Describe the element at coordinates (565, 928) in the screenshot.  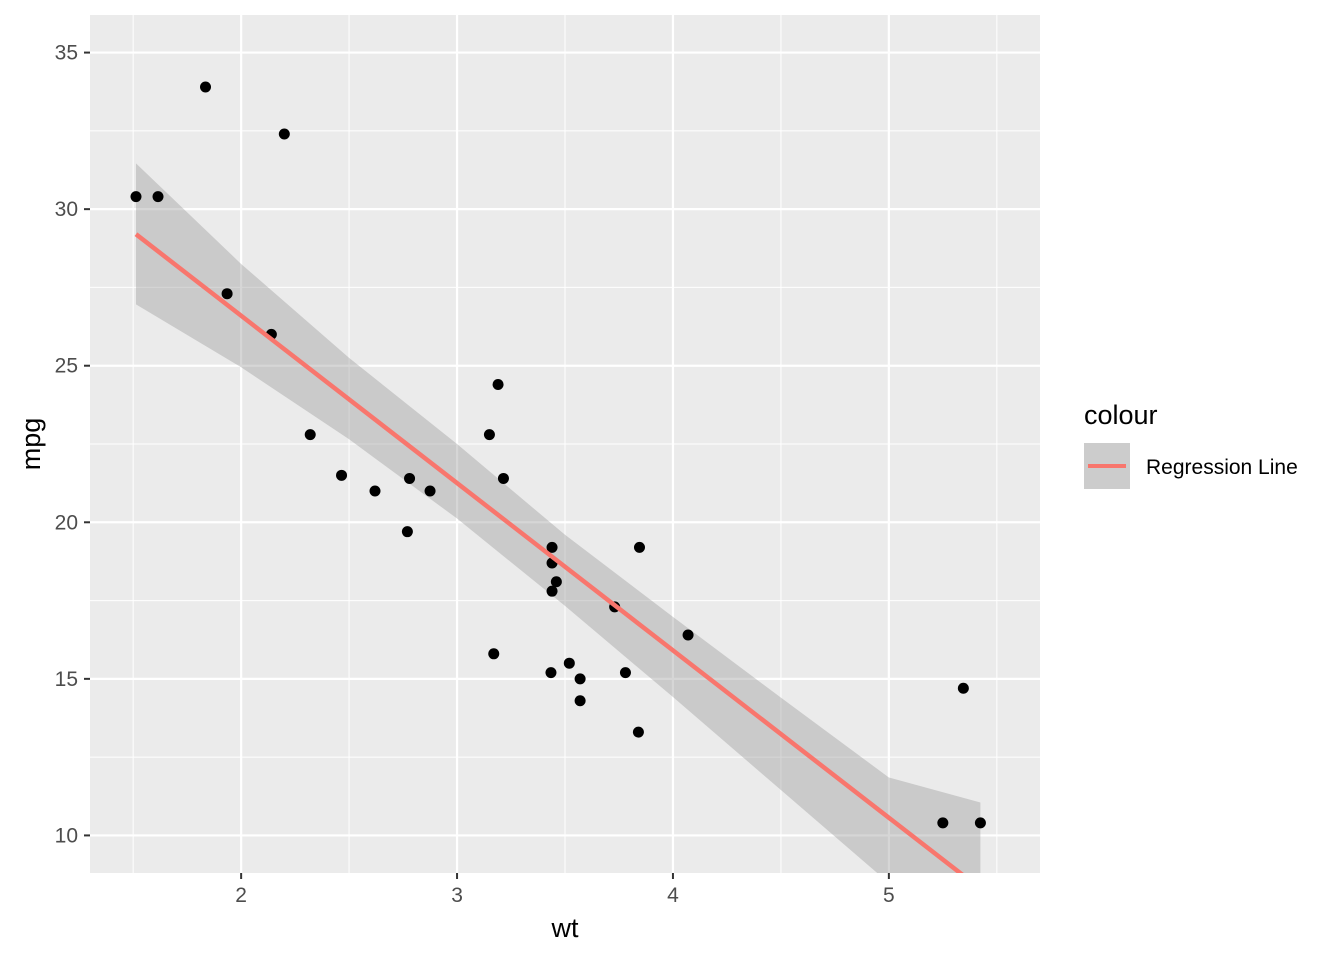
I see `x-axis-title: wt` at that location.